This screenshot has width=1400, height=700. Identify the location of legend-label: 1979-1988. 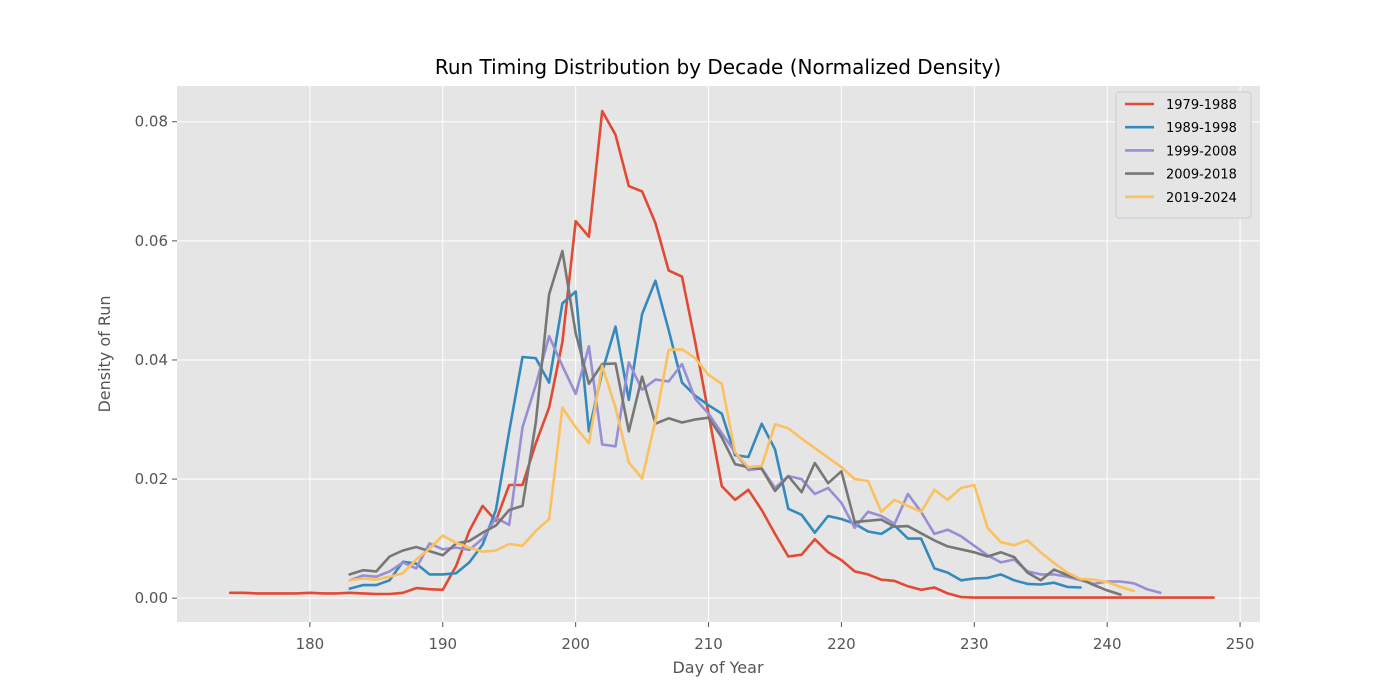
(1201, 105).